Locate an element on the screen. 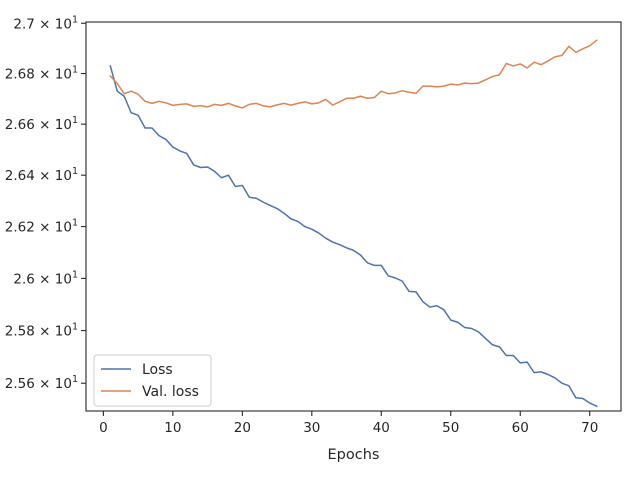  x-tick-label-20: 20 is located at coordinates (242, 428).